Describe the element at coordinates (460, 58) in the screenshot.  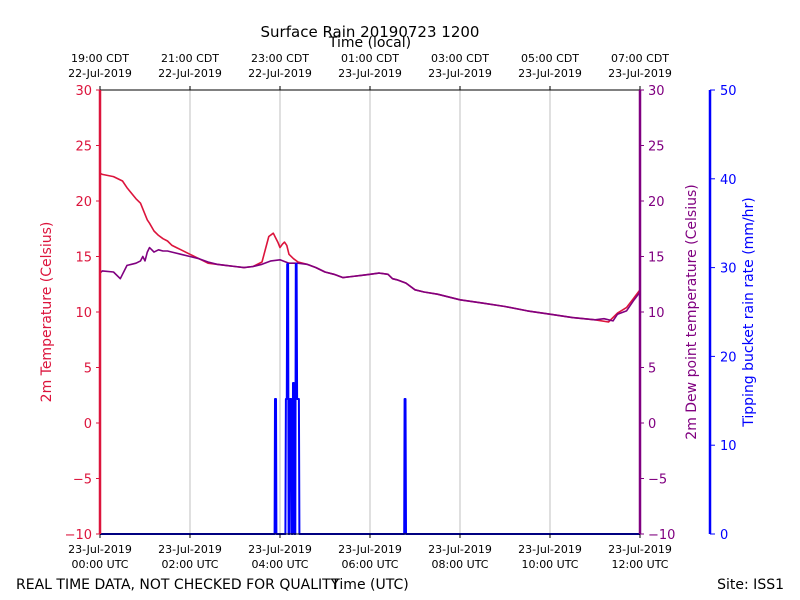
I see `top-tick-label-time: 03:00 CDT` at that location.